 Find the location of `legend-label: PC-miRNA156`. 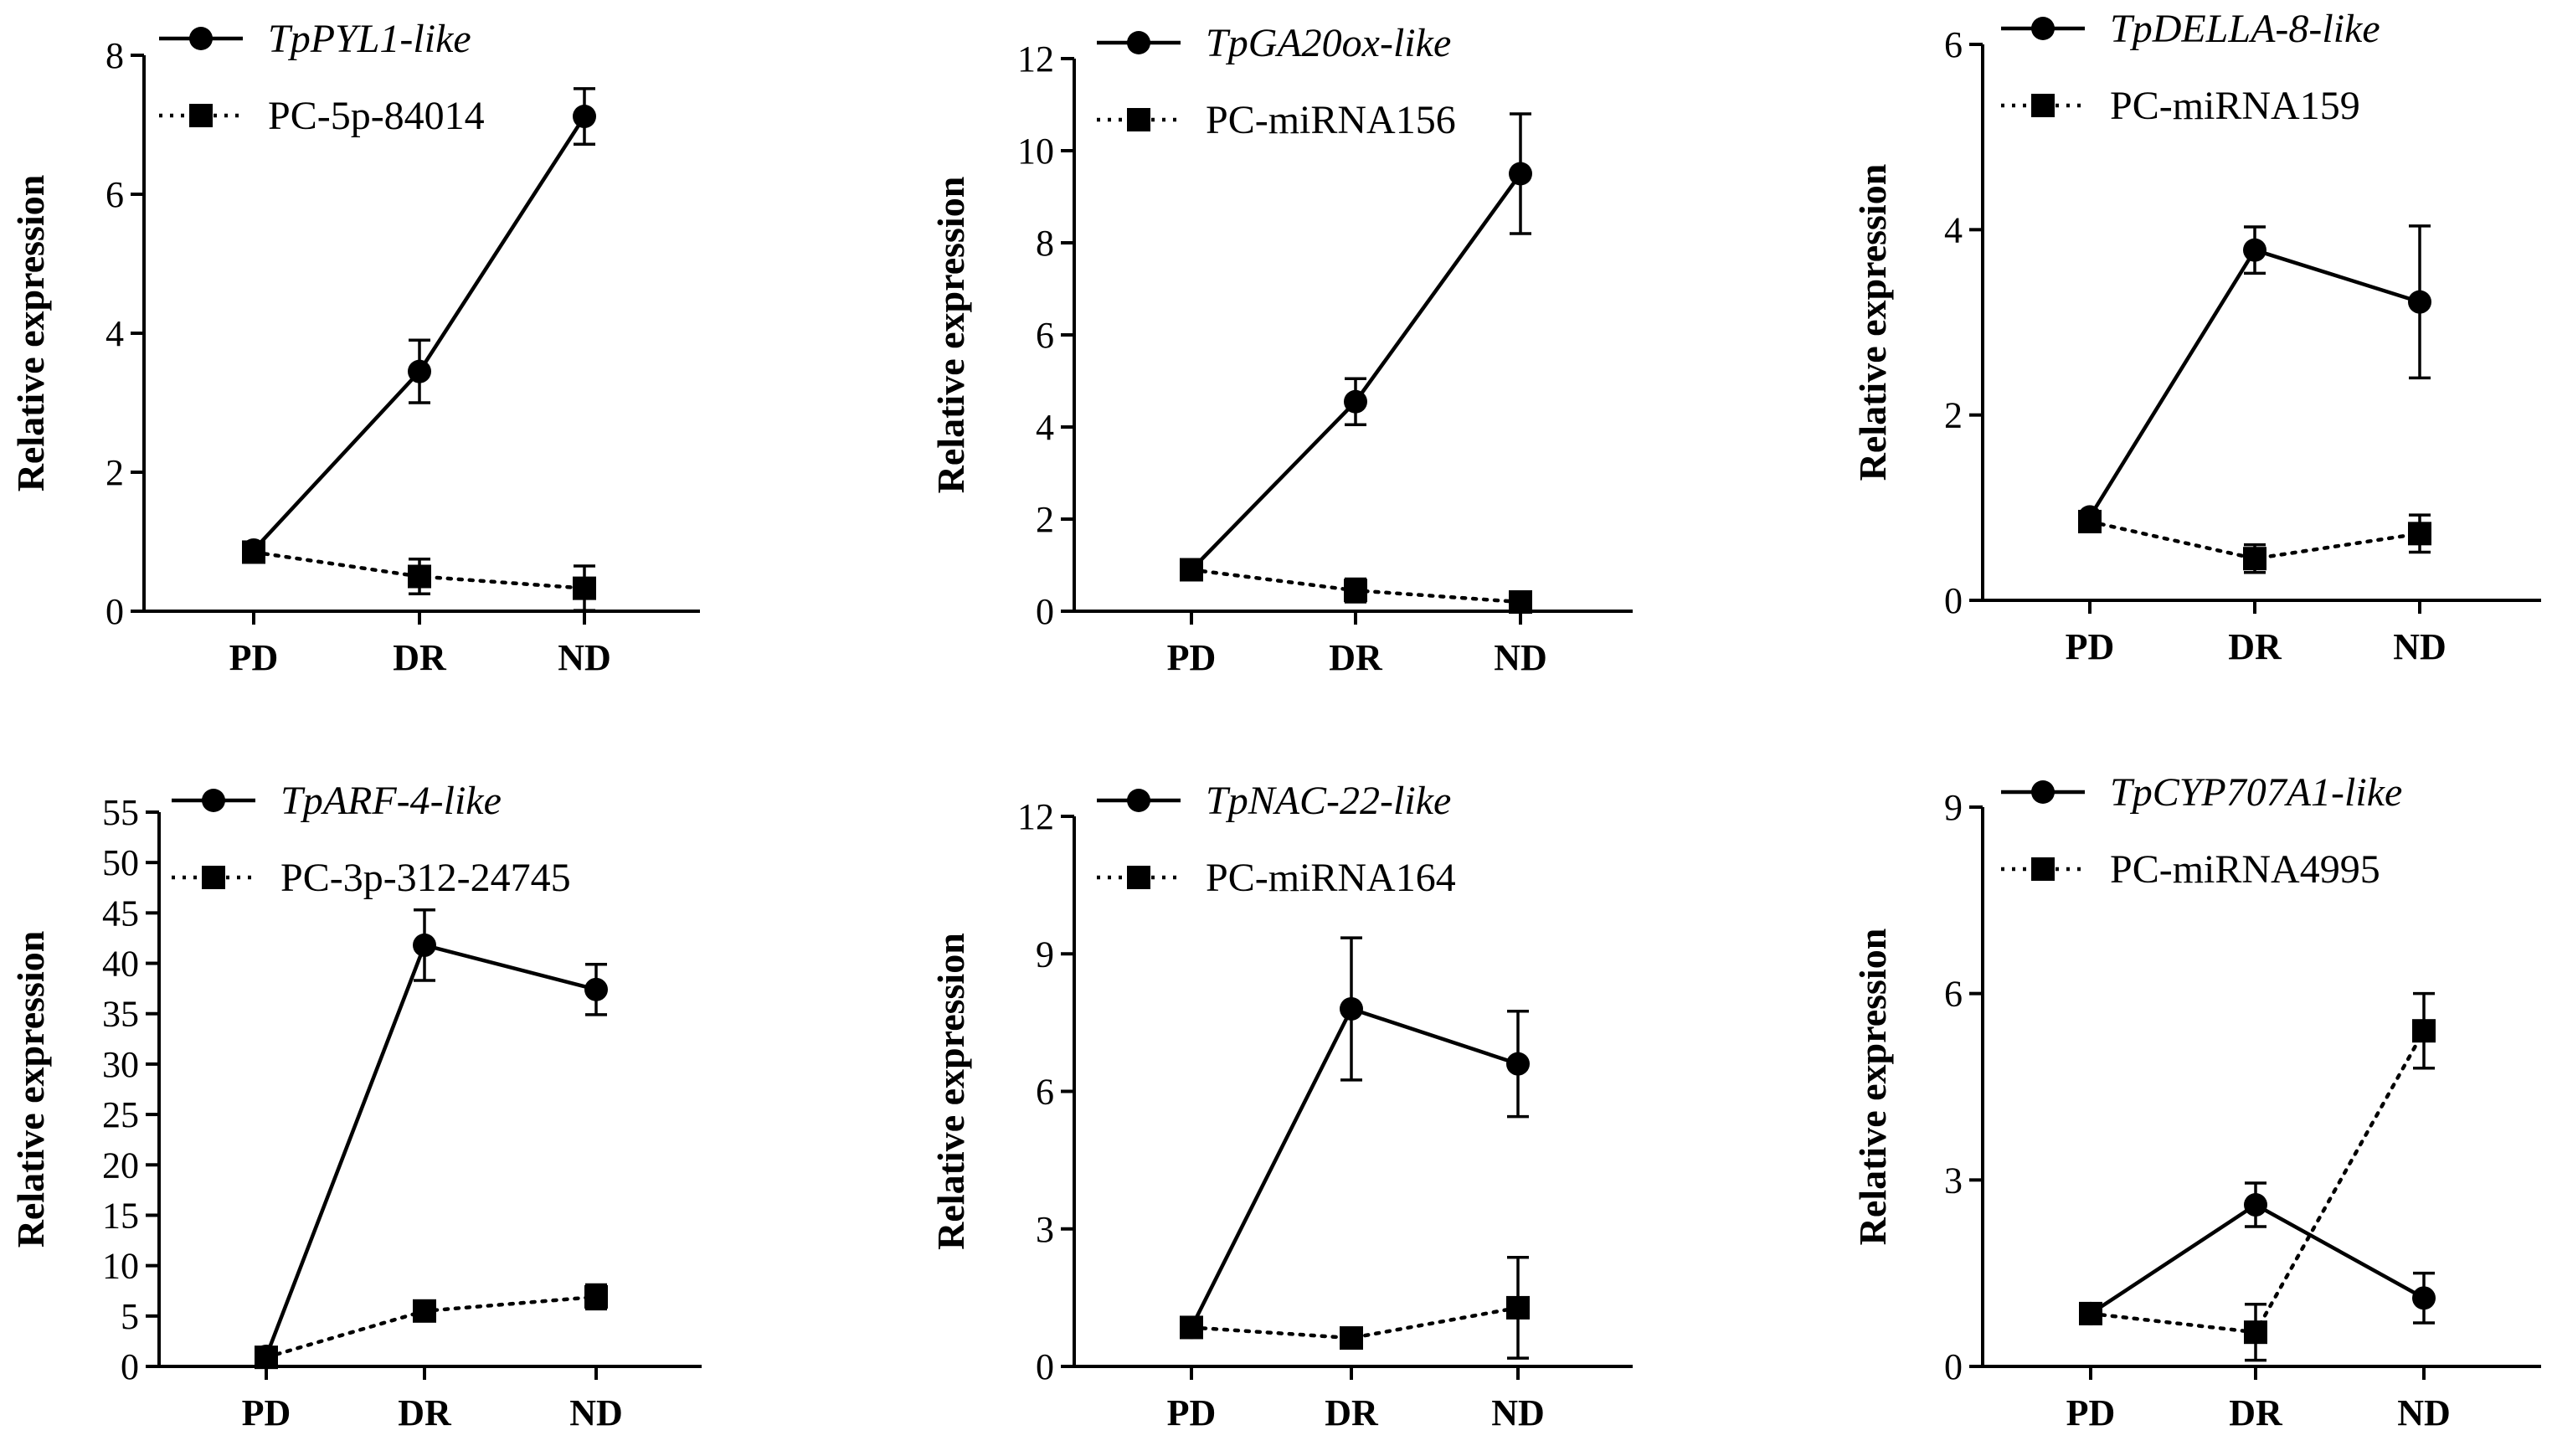

legend-label: PC-miRNA156 is located at coordinates (1331, 120).